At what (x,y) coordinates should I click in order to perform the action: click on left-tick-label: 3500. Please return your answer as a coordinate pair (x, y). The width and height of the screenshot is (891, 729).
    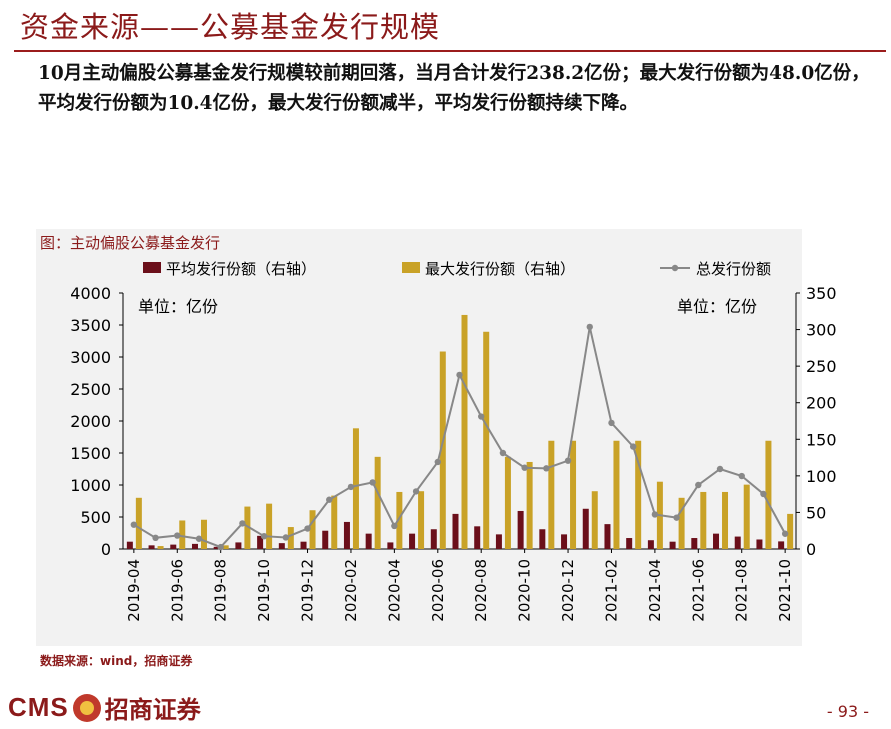
    Looking at the image, I should click on (90, 325).